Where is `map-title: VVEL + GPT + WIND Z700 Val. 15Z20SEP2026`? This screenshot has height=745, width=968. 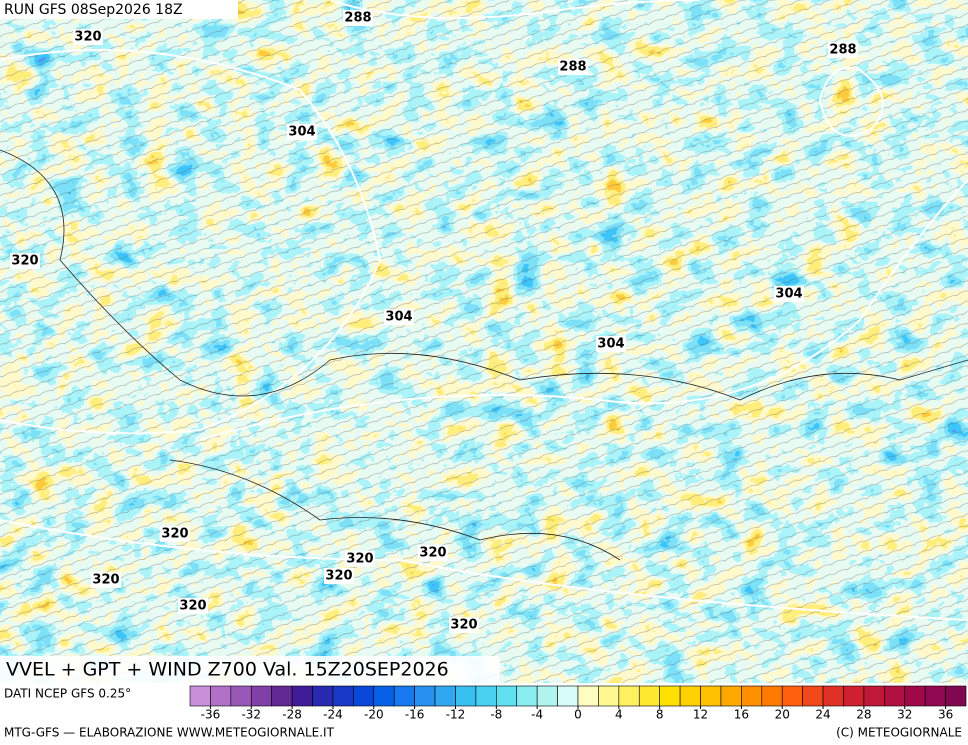
map-title: VVEL + GPT + WIND Z700 Val. 15Z20SEP2026 is located at coordinates (227, 670).